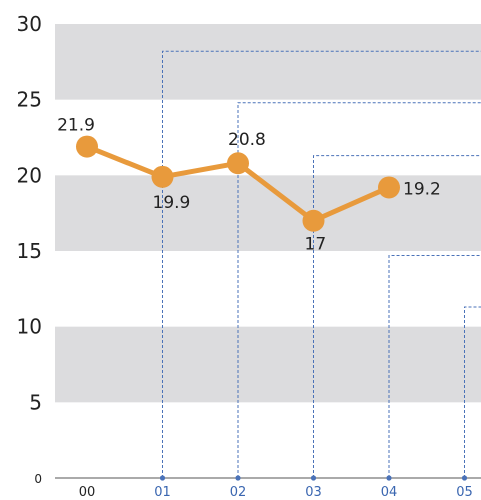  Describe the element at coordinates (35, 402) in the screenshot. I see `y-tick-label-5: 5` at that location.